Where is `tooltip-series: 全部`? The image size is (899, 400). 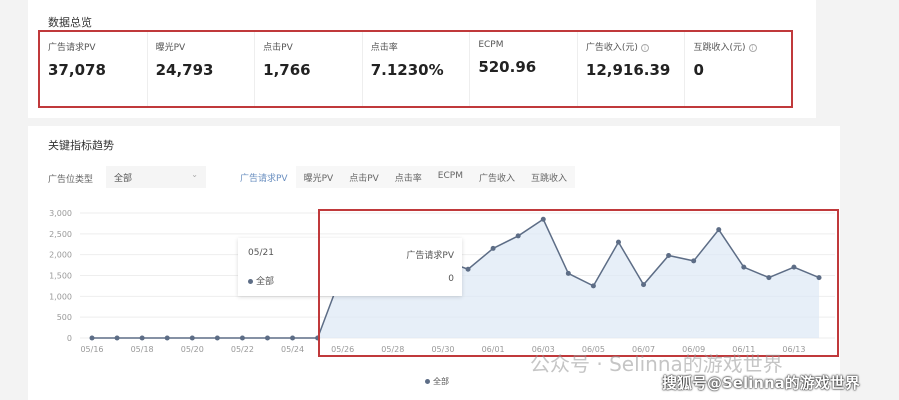
tooltip-series: 全部 is located at coordinates (265, 282).